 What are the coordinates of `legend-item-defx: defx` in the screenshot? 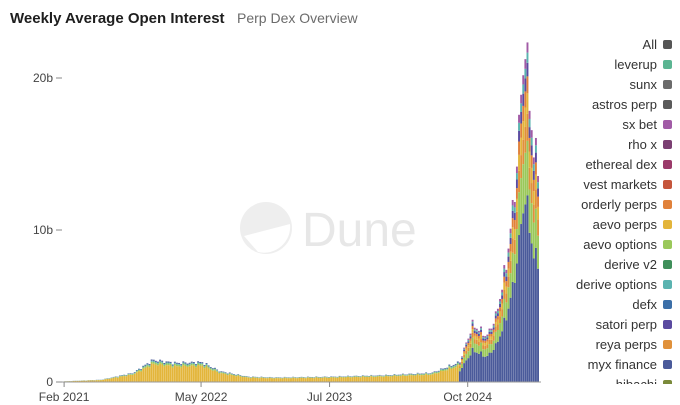 It's located at (597, 304).